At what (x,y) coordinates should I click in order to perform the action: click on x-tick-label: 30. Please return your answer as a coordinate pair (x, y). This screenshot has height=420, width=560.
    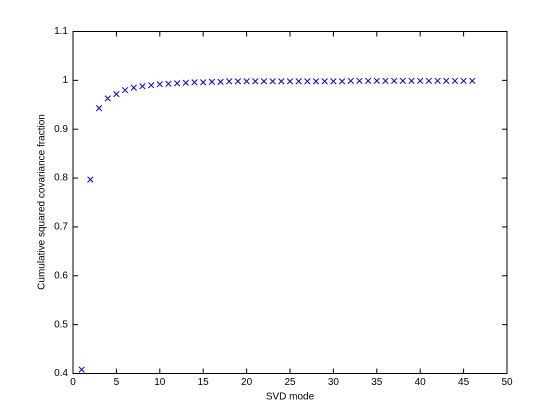
    Looking at the image, I should click on (334, 382).